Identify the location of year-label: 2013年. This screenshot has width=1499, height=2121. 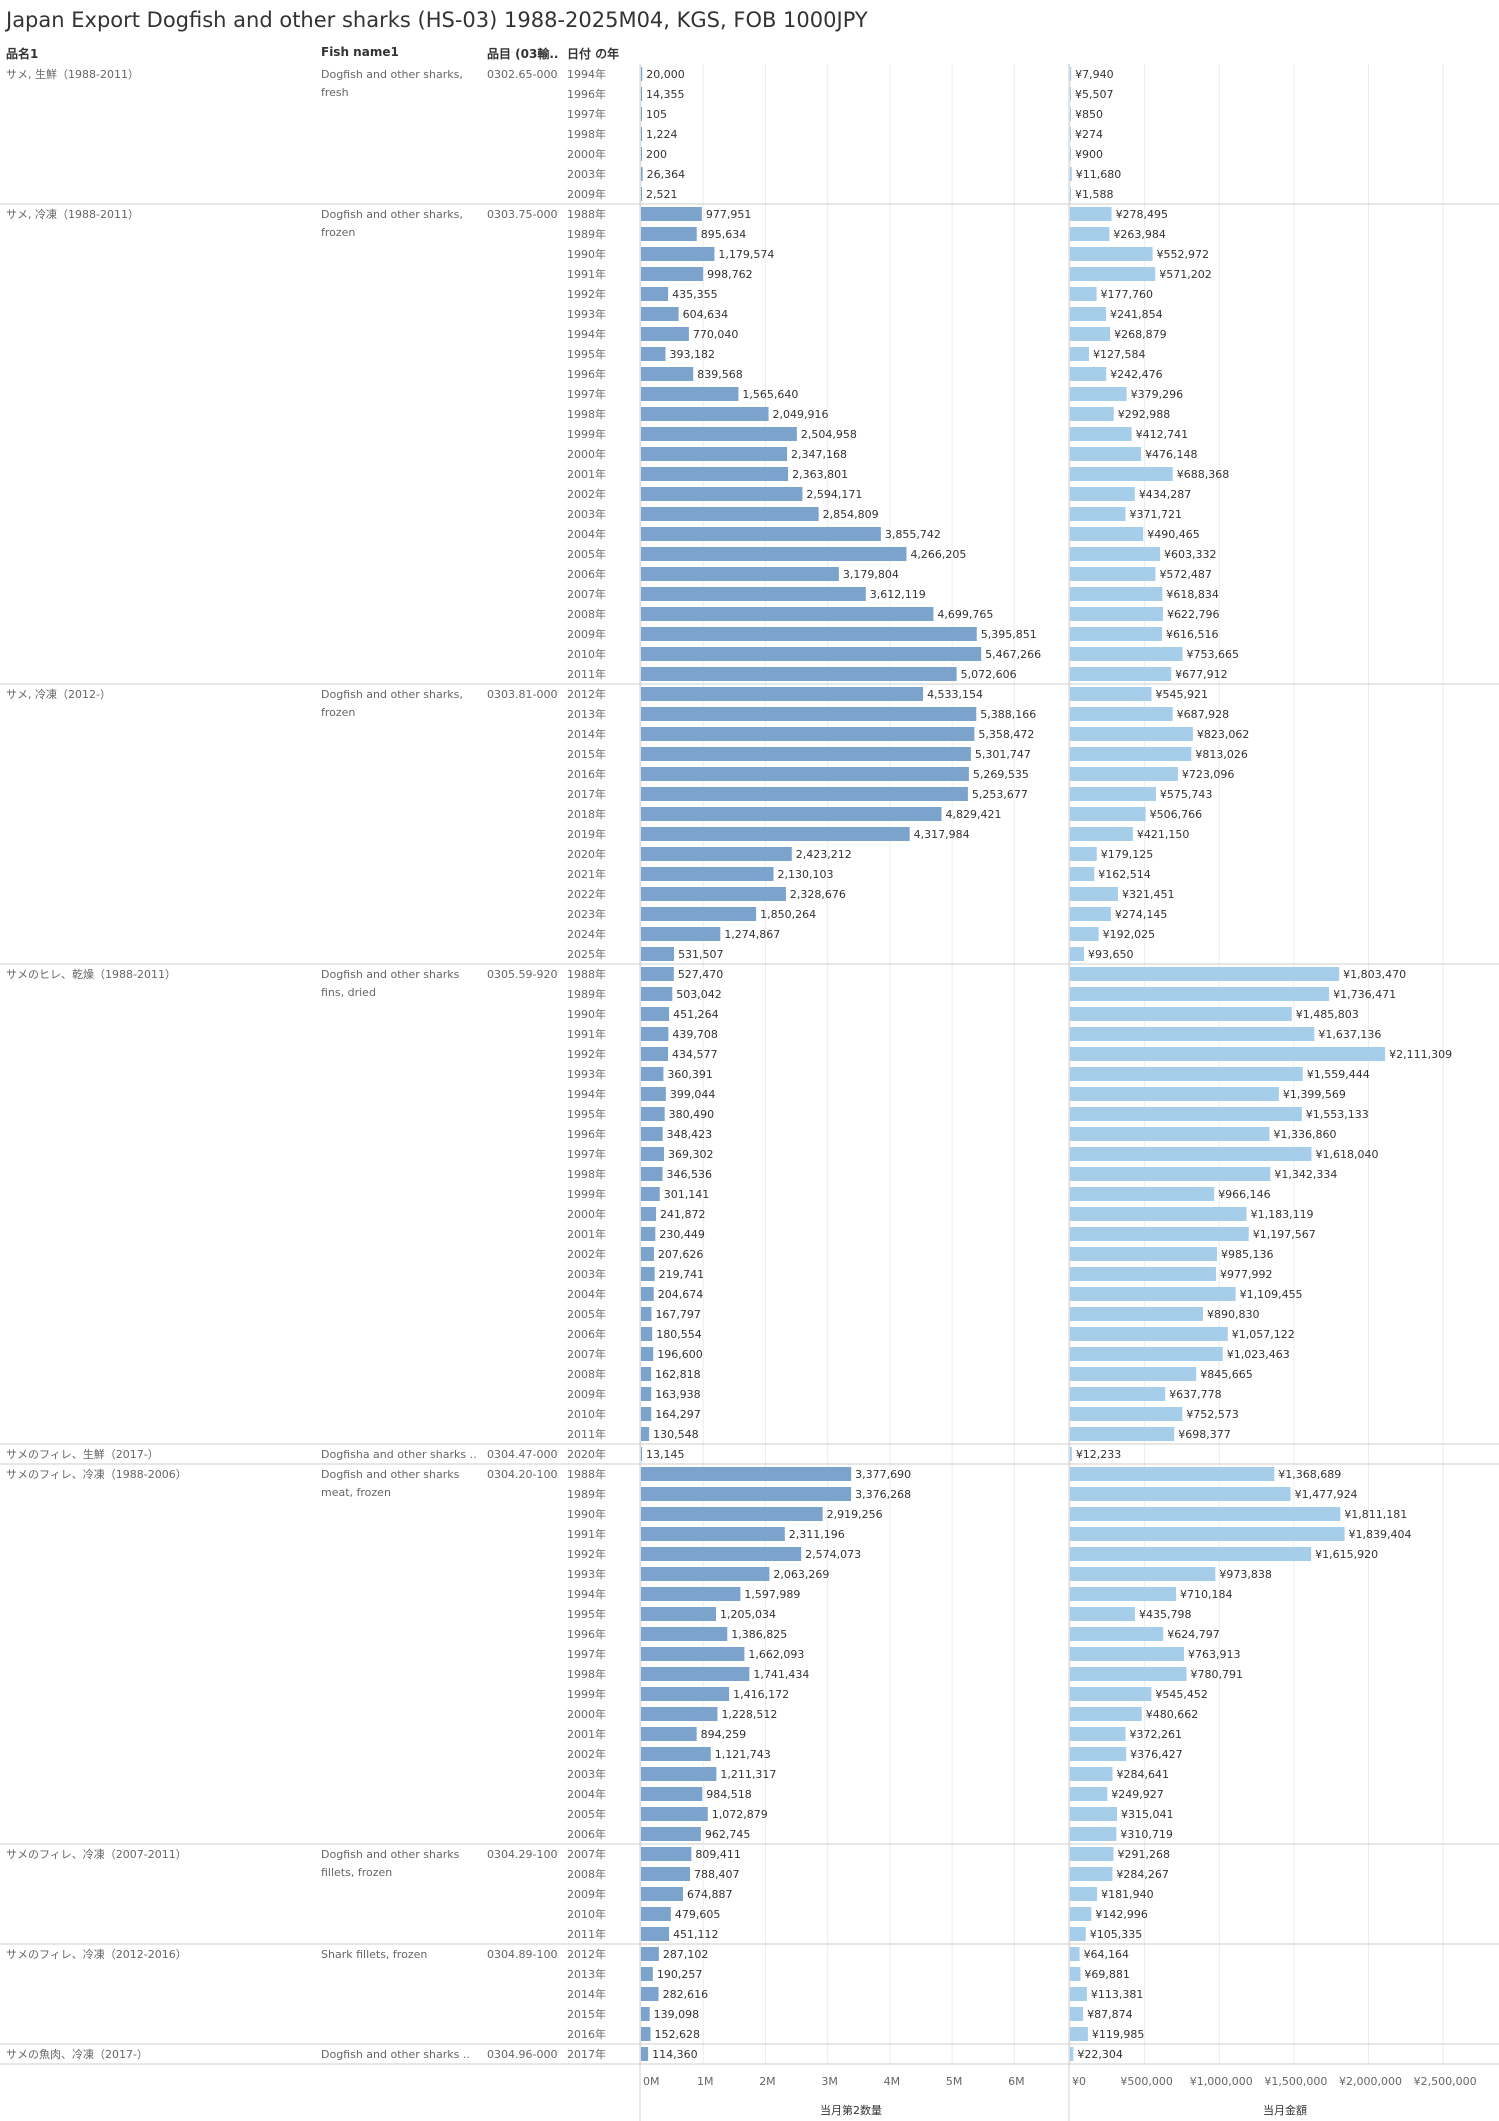
(586, 714).